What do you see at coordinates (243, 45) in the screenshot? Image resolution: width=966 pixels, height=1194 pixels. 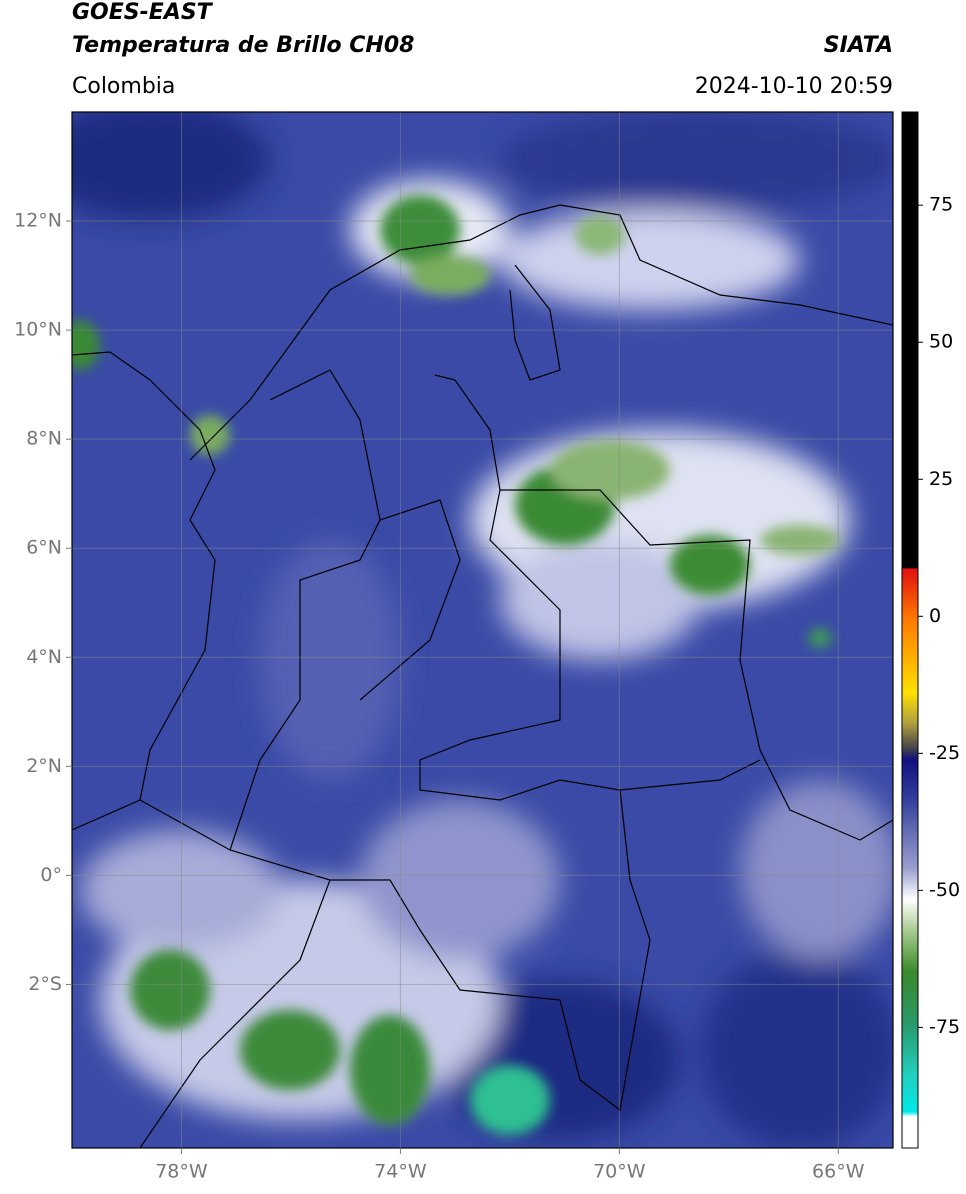 I see `subtitle: Temperatura de Brillo CH08` at bounding box center [243, 45].